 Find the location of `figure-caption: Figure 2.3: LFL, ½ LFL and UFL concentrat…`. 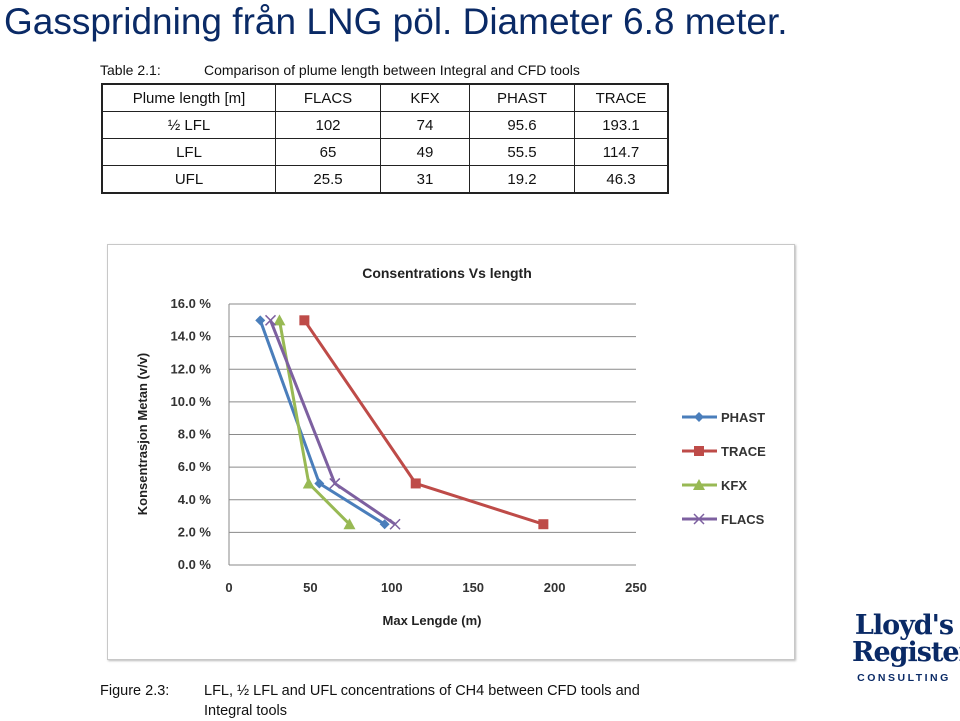

figure-caption: Figure 2.3: LFL, ½ LFL and UFL concentrat… is located at coordinates (370, 701).